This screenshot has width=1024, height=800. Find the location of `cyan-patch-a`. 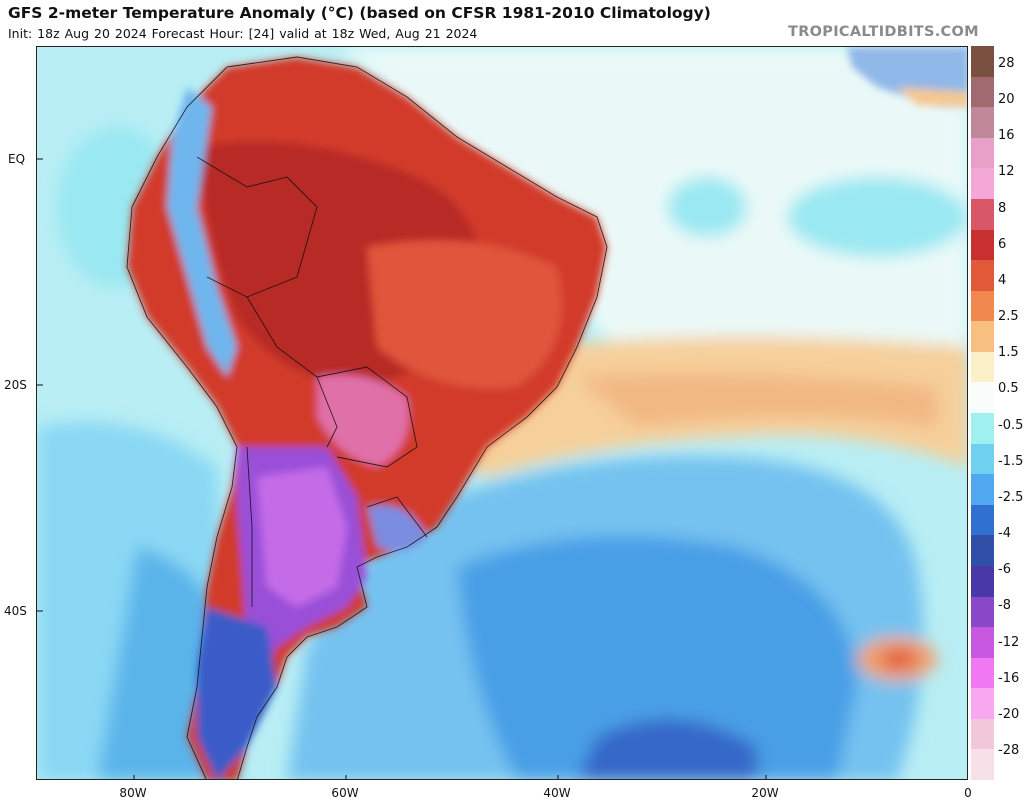

cyan-patch-a is located at coordinates (877, 217).